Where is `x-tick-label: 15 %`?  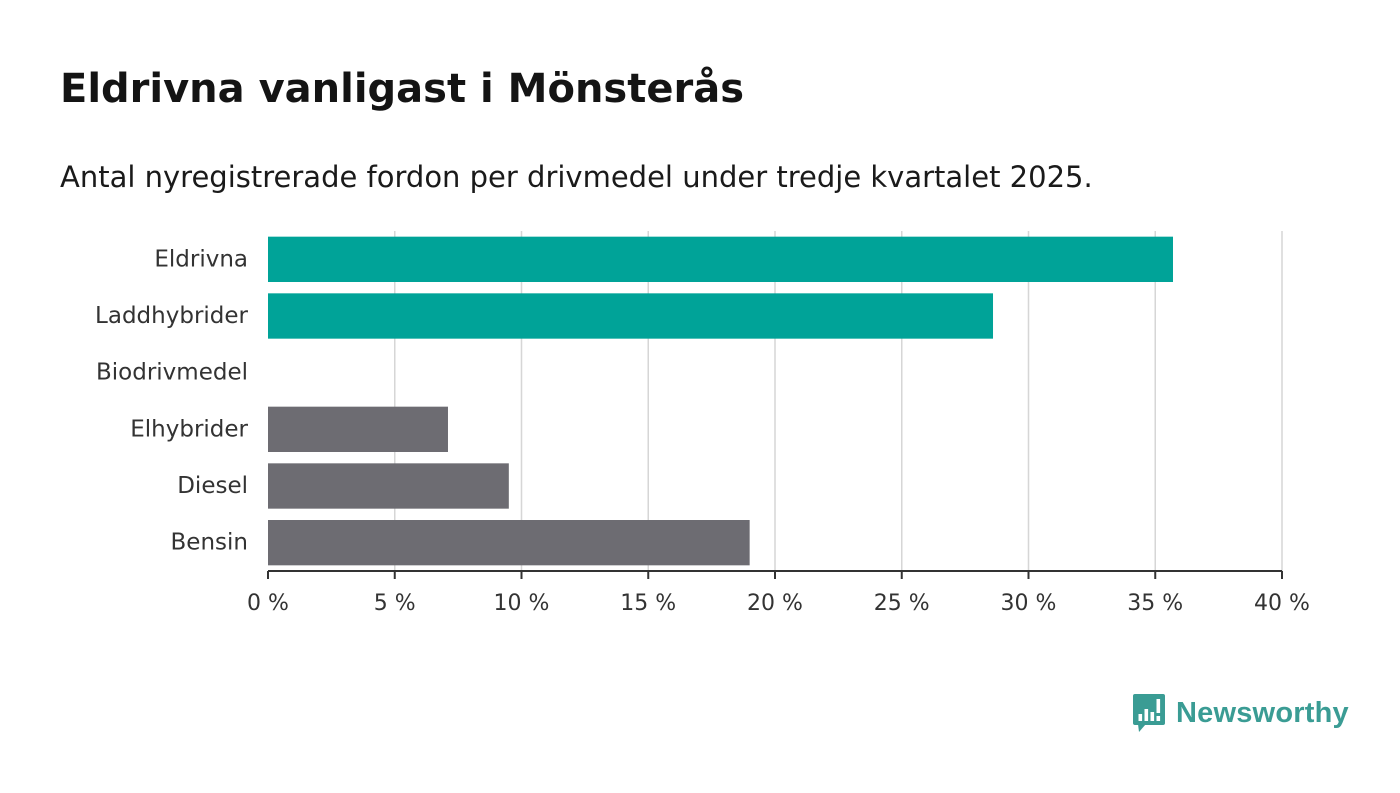
x-tick-label: 15 % is located at coordinates (648, 603).